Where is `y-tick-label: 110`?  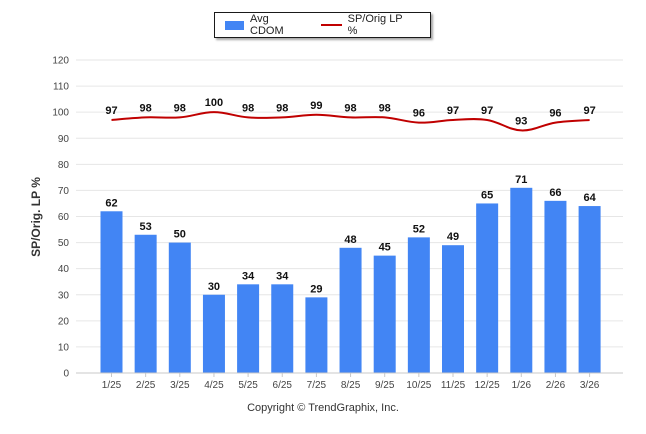
y-tick-label: 110 is located at coordinates (61, 87).